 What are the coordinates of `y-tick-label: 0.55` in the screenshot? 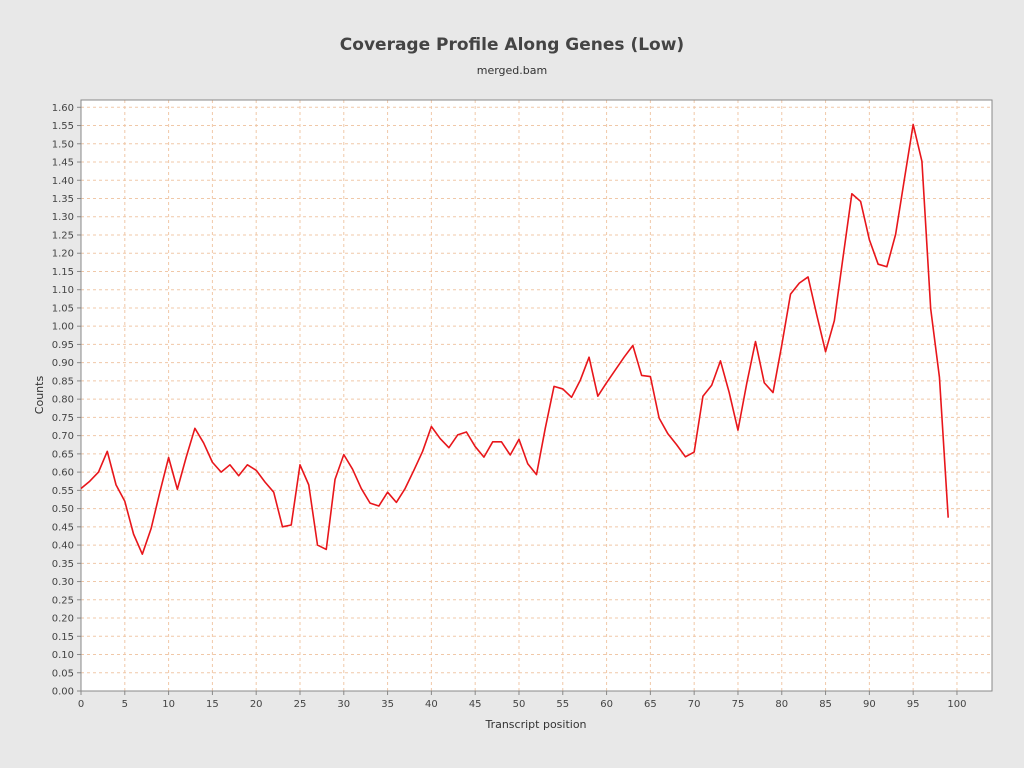 It's located at (63, 491).